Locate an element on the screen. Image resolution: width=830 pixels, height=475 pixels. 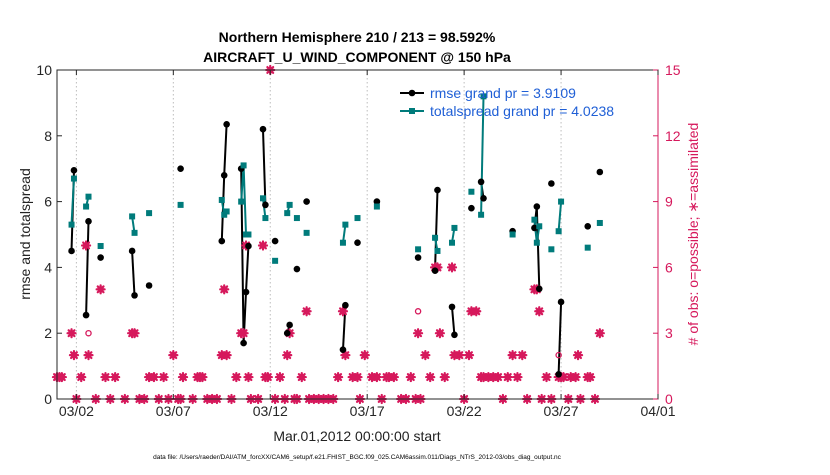
legend-rmse-label: rmse grand pr = 3.9109 is located at coordinates (503, 93).